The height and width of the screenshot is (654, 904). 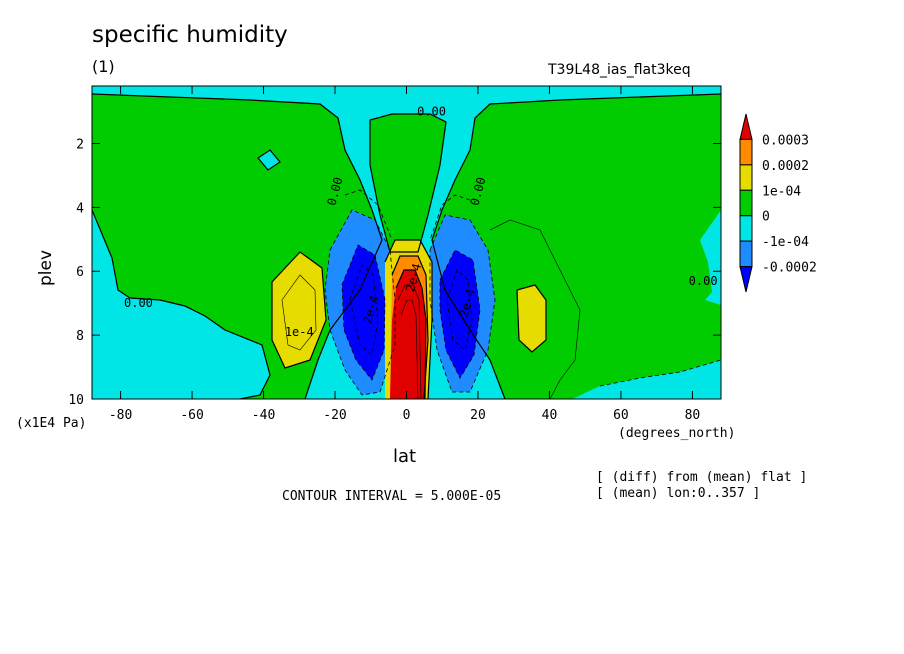 I want to click on region-cyan-sw, so click(x=140, y=392).